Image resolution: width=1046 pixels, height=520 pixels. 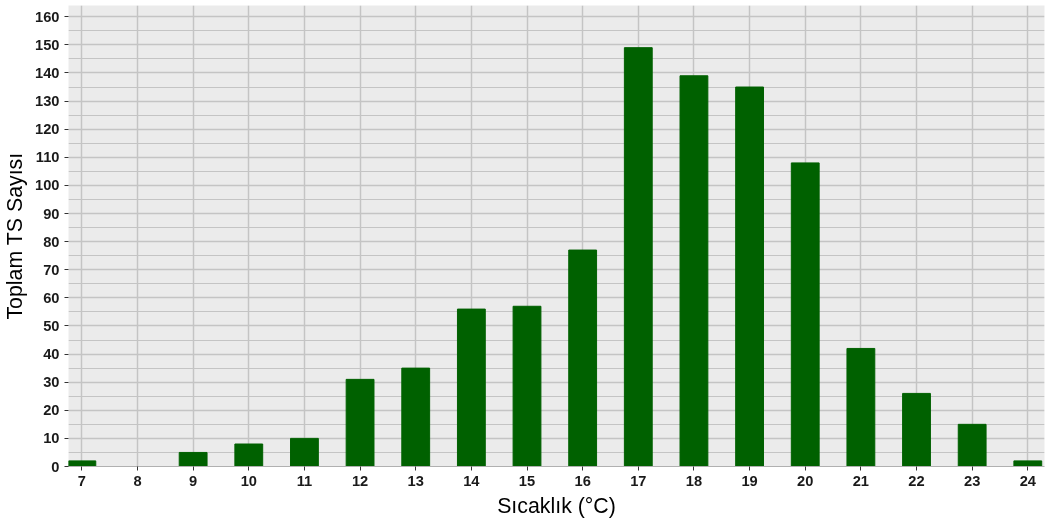 What do you see at coordinates (81, 480) in the screenshot?
I see `x-tick-label: 7` at bounding box center [81, 480].